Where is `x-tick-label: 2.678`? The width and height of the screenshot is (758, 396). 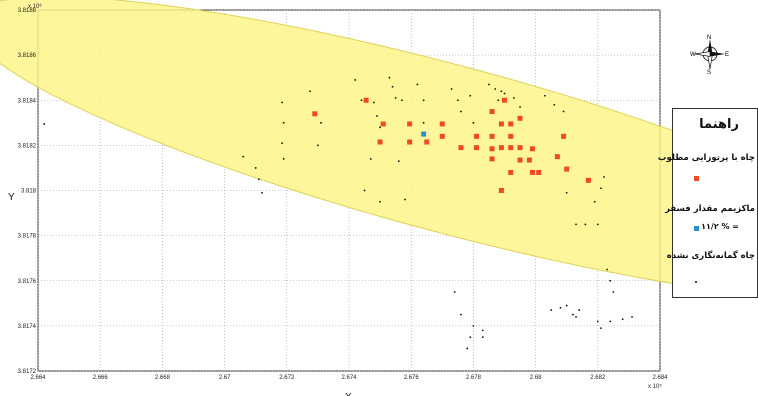 x-tick-label: 2.678 is located at coordinates (474, 378).